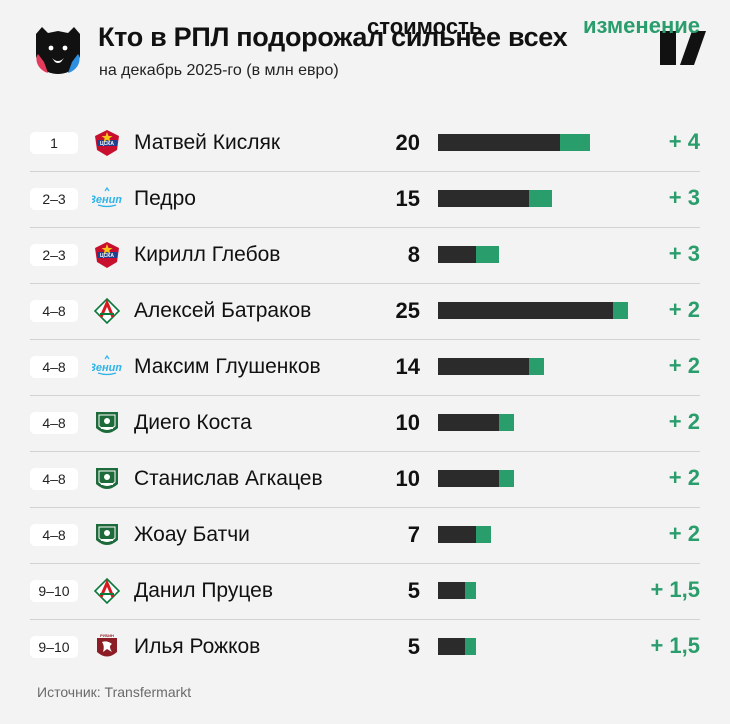  Describe the element at coordinates (333, 37) in the screenshot. I see `page-title: Кто в РПЛ подорожал сильнее всех` at that location.